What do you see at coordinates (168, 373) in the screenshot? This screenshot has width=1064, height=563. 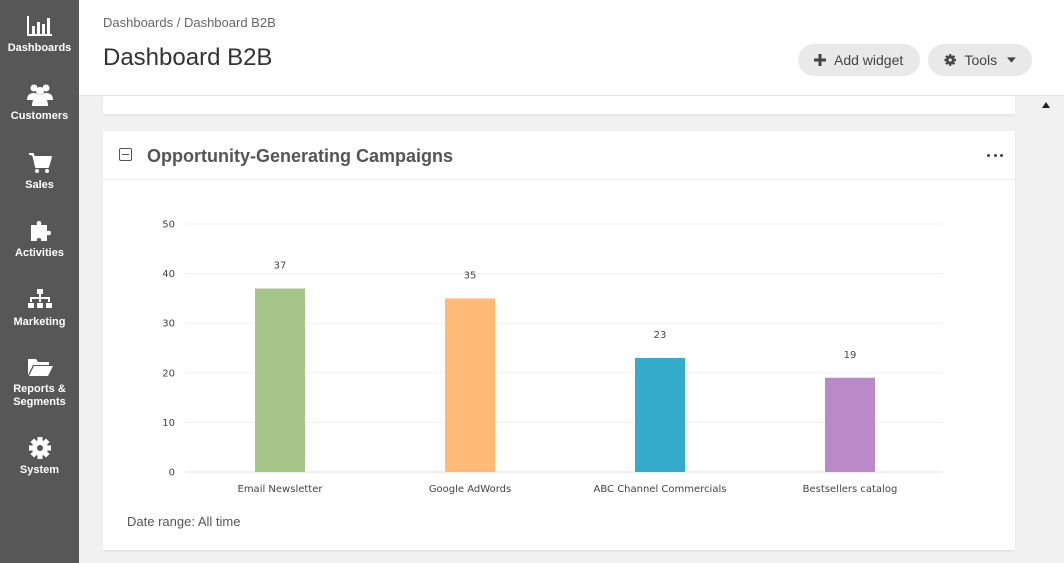 I see `y-tick-label: 20` at bounding box center [168, 373].